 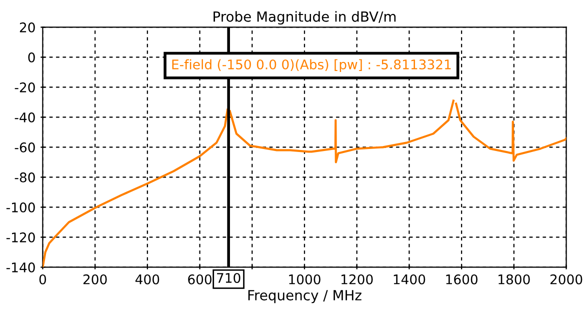 I want to click on y-tick-label: -60, so click(x=24, y=147).